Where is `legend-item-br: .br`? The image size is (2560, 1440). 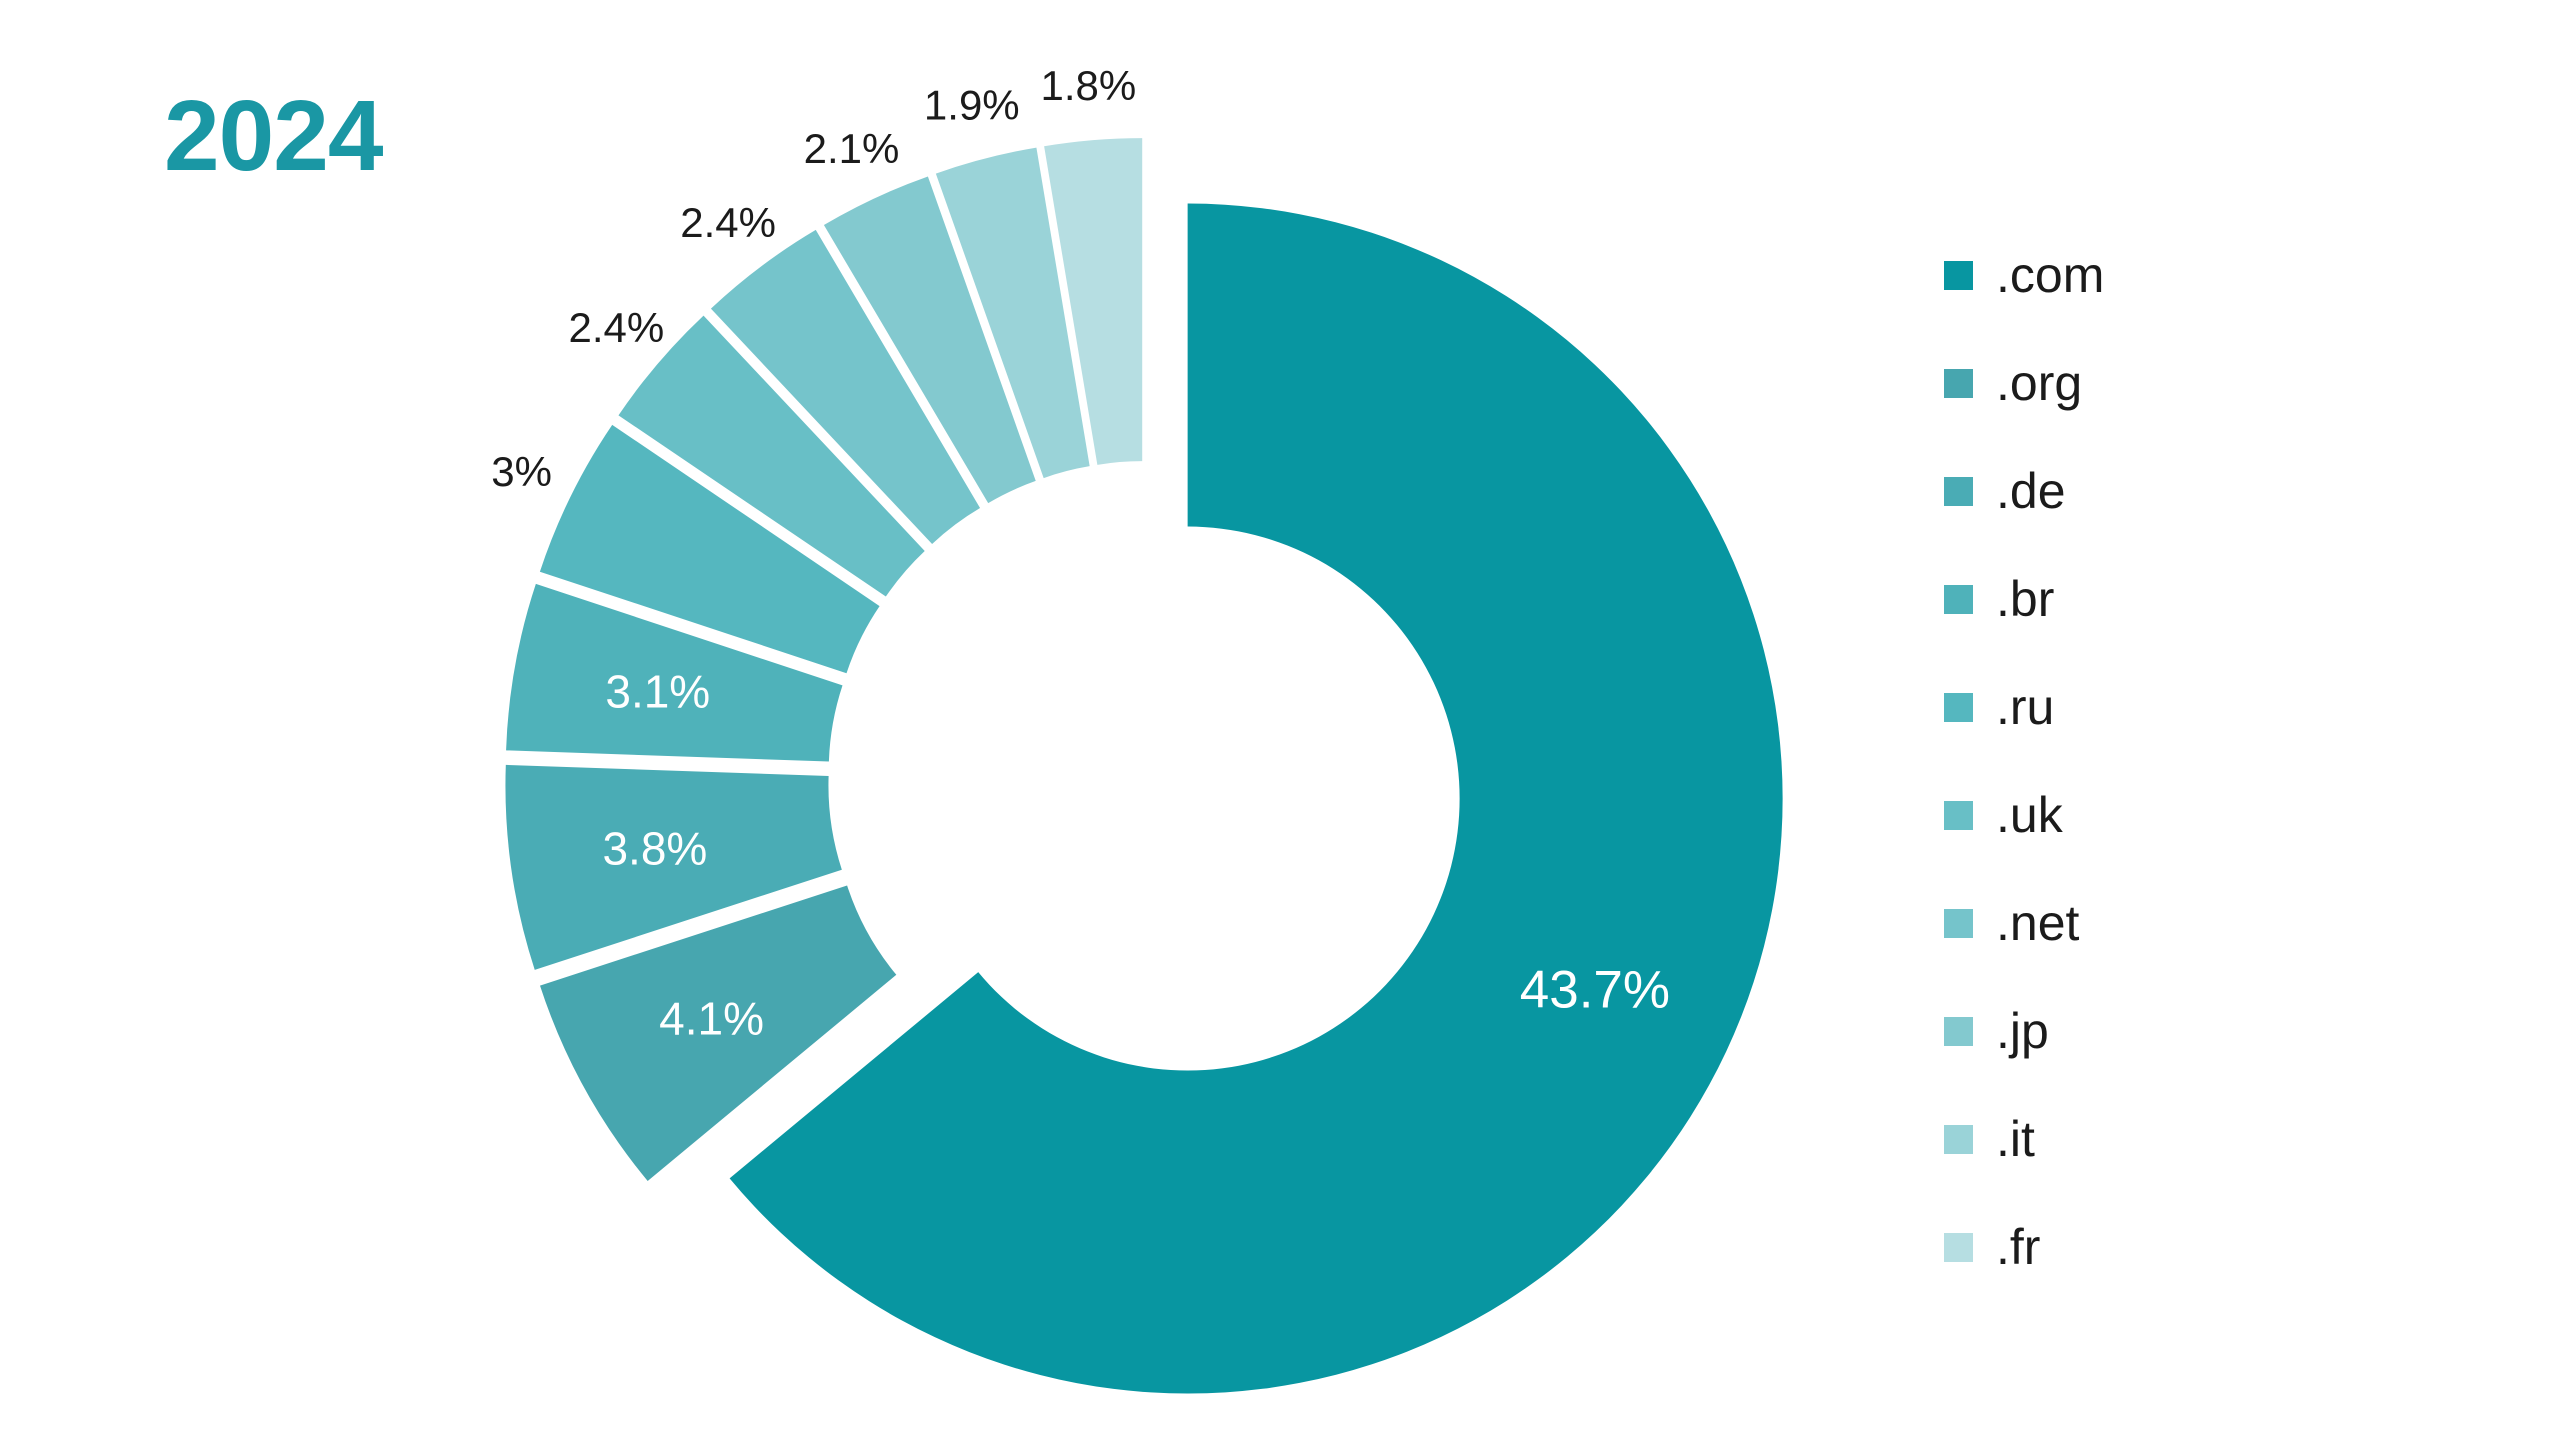 legend-item-br: .br is located at coordinates (2024, 599).